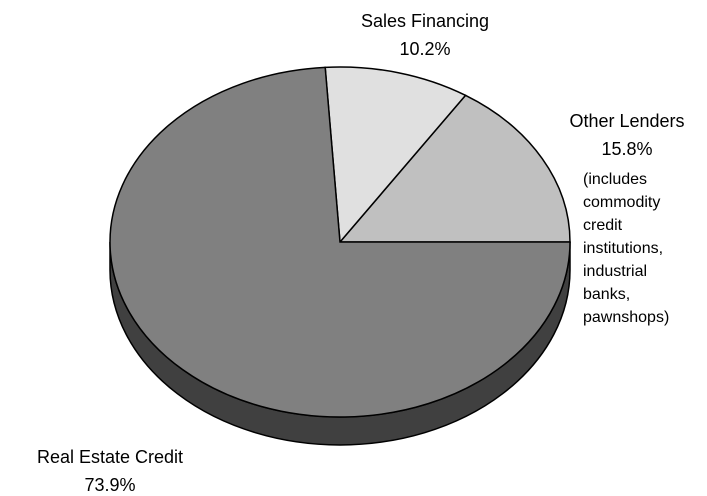 The height and width of the screenshot is (496, 707). I want to click on value-label: 10.2%, so click(424, 49).